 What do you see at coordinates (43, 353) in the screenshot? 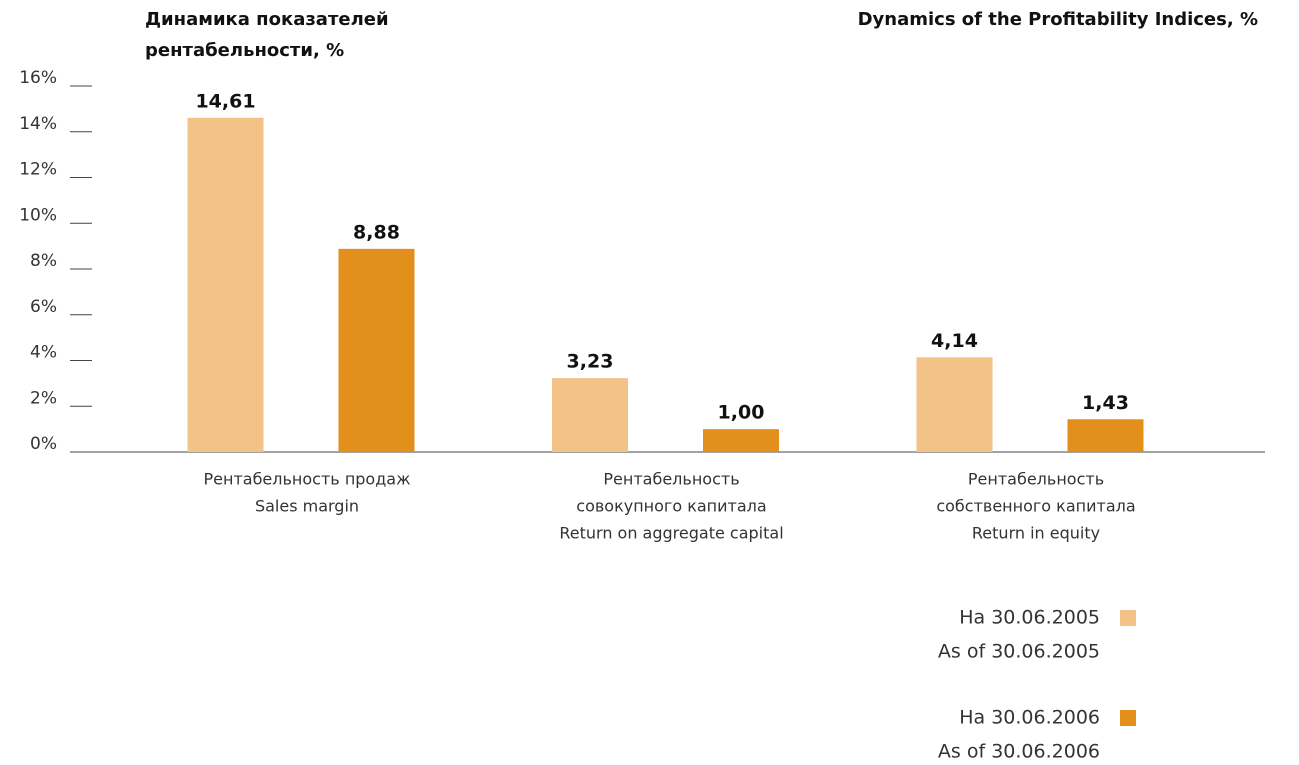
I see `y-tick-label: 4%` at bounding box center [43, 353].